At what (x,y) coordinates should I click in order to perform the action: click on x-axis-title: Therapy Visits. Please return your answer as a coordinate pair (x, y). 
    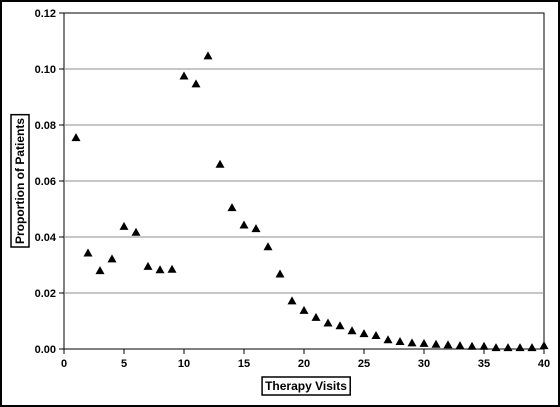
    Looking at the image, I should click on (306, 386).